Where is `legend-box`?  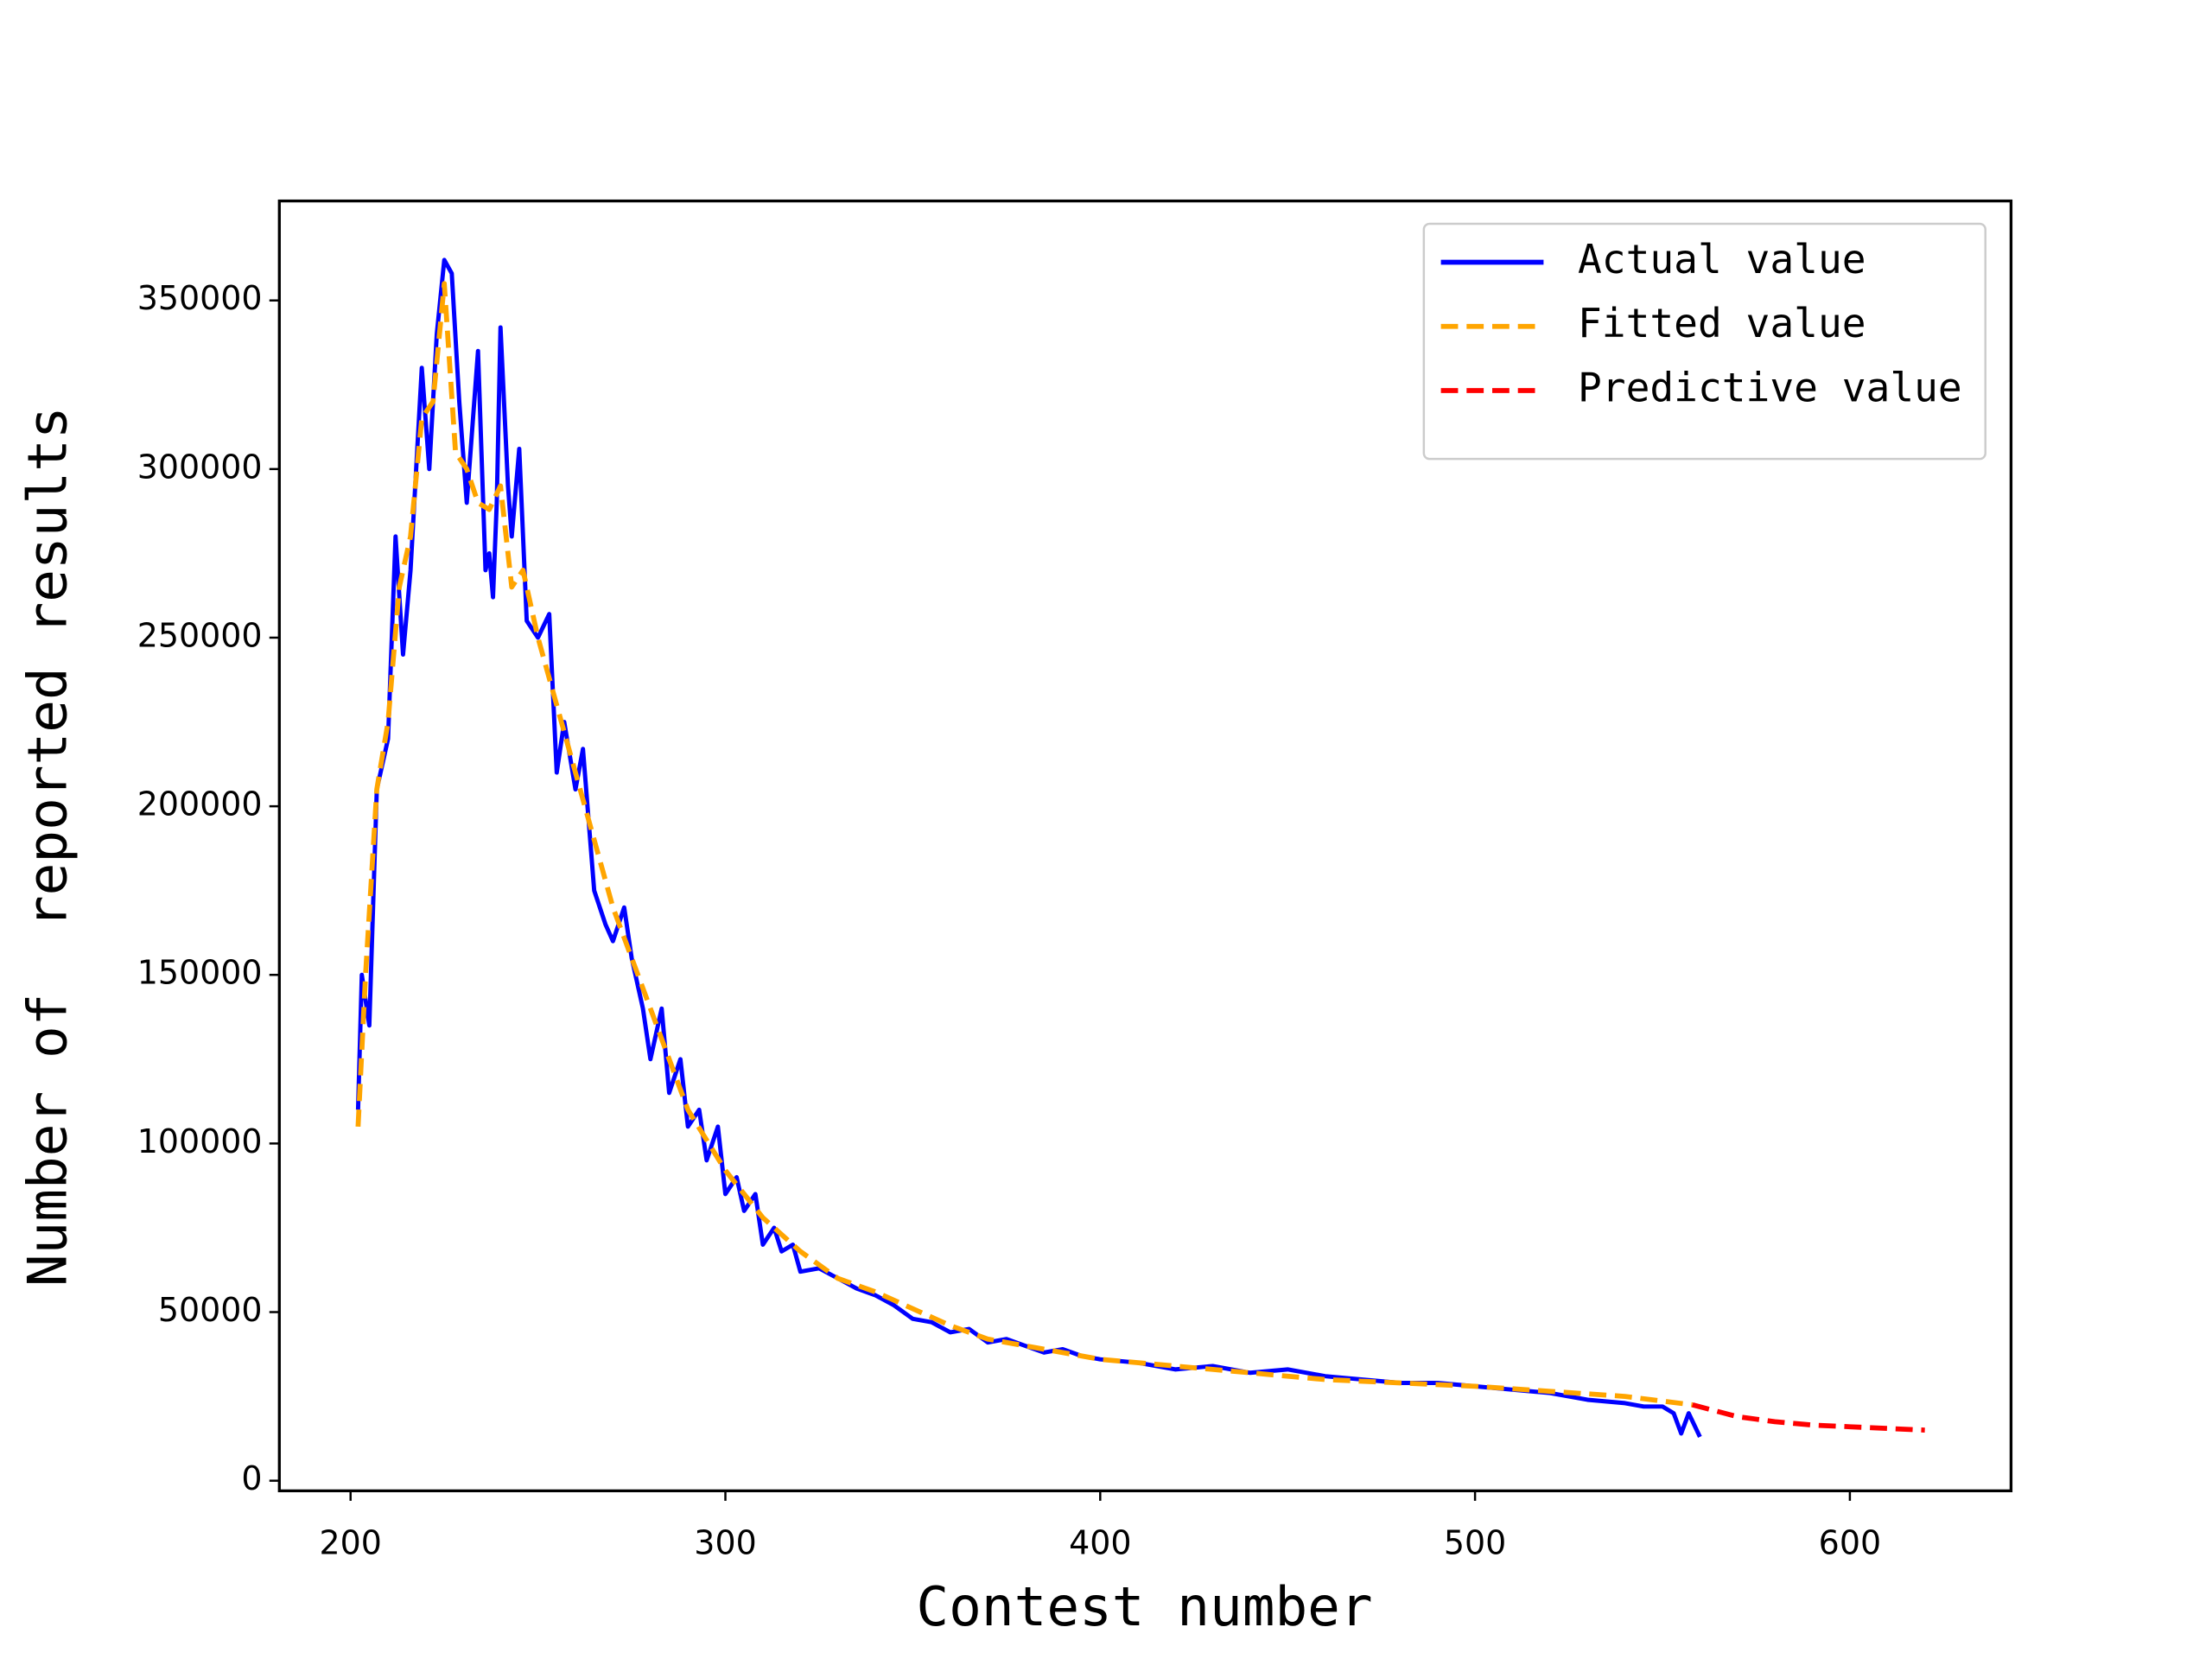 legend-box is located at coordinates (1704, 341).